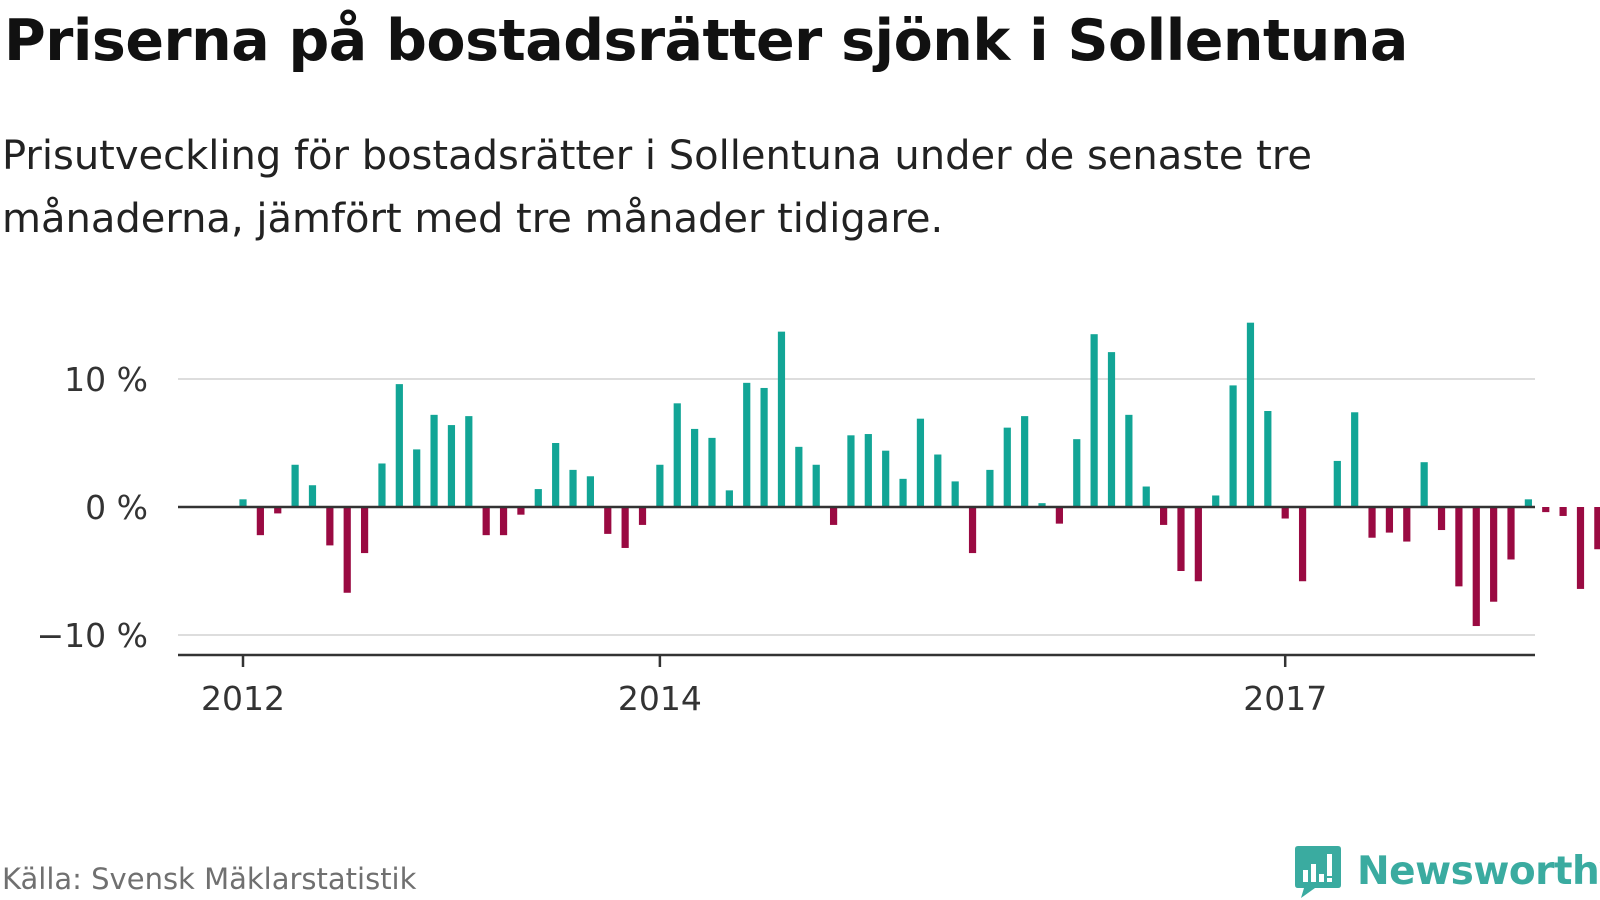  Describe the element at coordinates (116, 507) in the screenshot. I see `y-tick-label: 0 %` at that location.